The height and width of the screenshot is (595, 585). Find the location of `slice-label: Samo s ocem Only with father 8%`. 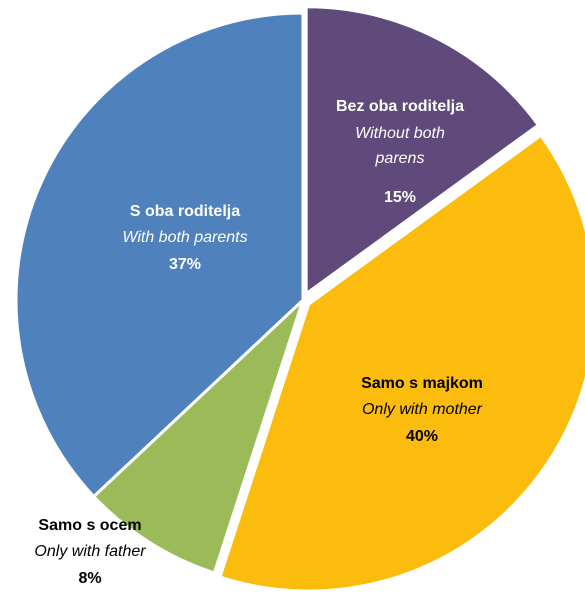

slice-label: Samo s ocem Only with father 8% is located at coordinates (90, 552).